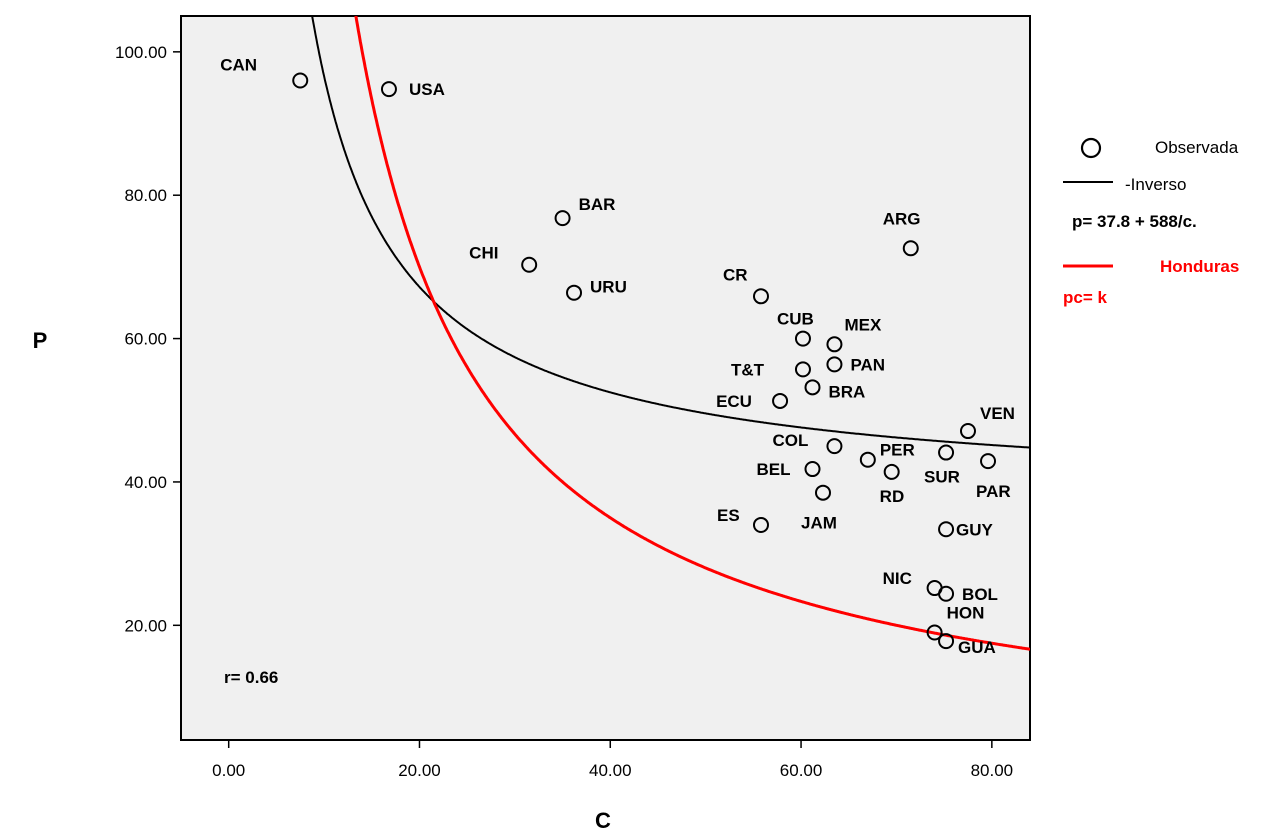 The width and height of the screenshot is (1287, 830). Describe the element at coordinates (966, 612) in the screenshot. I see `point-label: HON` at that location.